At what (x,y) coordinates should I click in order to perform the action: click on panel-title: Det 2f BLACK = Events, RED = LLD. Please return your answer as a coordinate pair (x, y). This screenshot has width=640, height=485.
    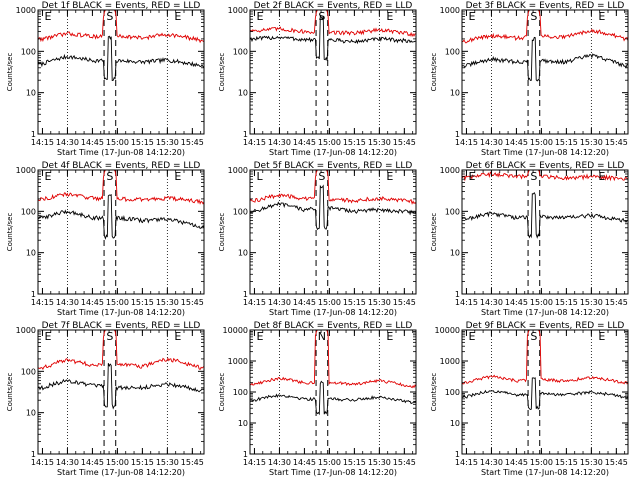
    Looking at the image, I should click on (333, 6).